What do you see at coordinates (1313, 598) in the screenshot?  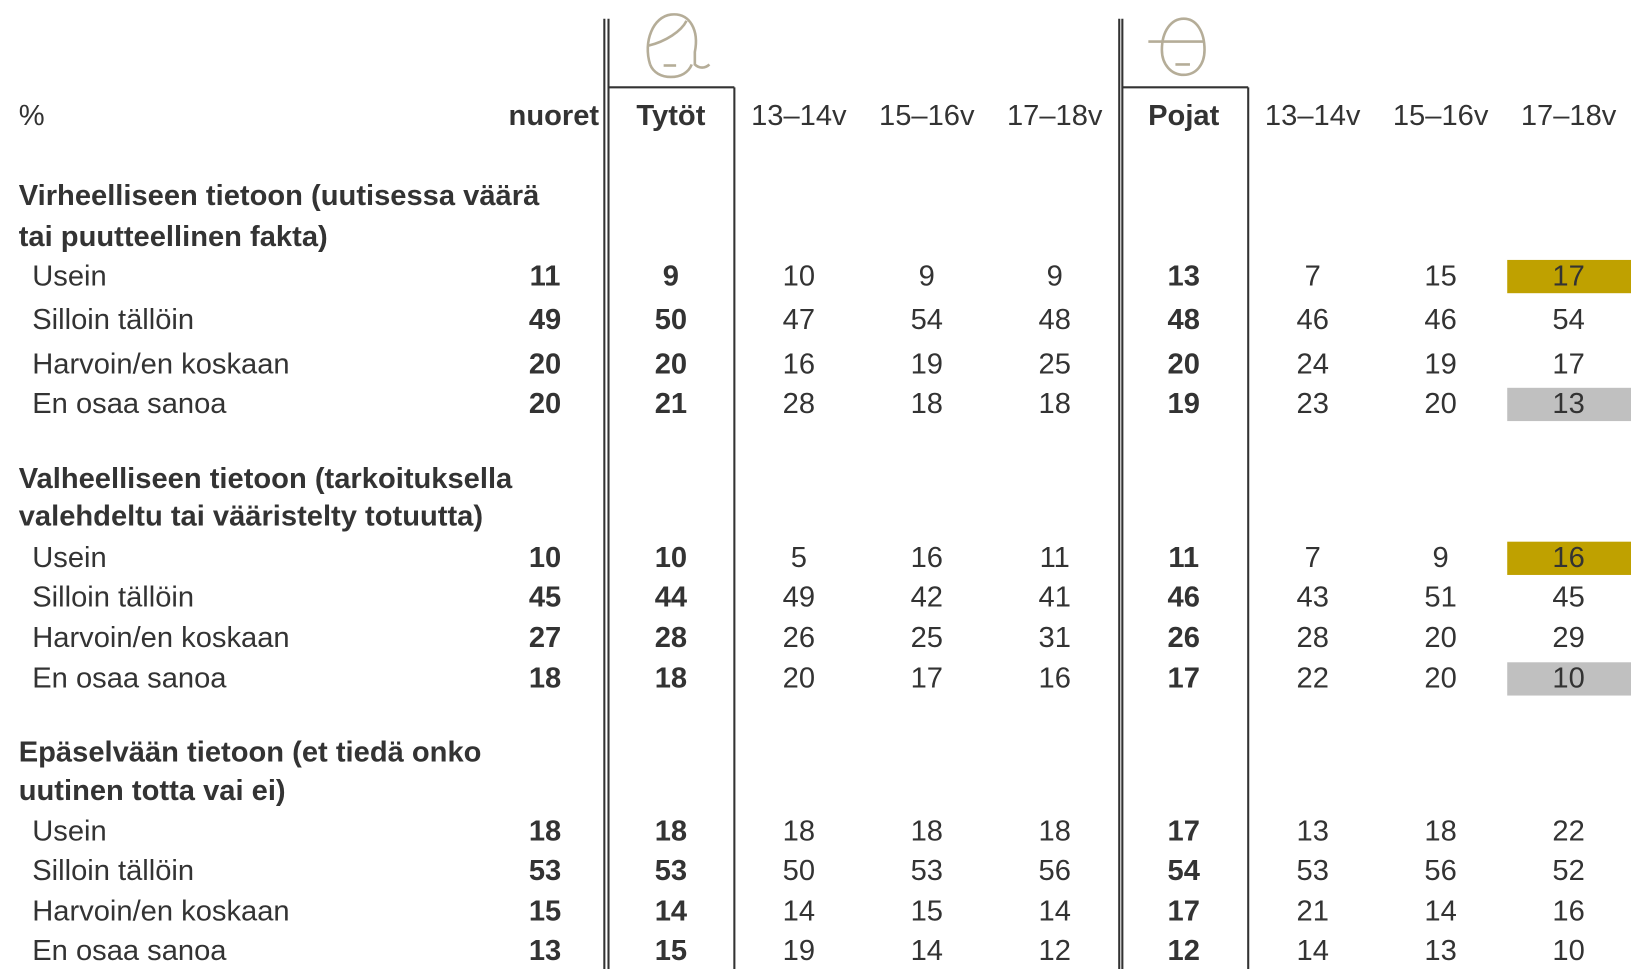 I see `cell-value: 43` at bounding box center [1313, 598].